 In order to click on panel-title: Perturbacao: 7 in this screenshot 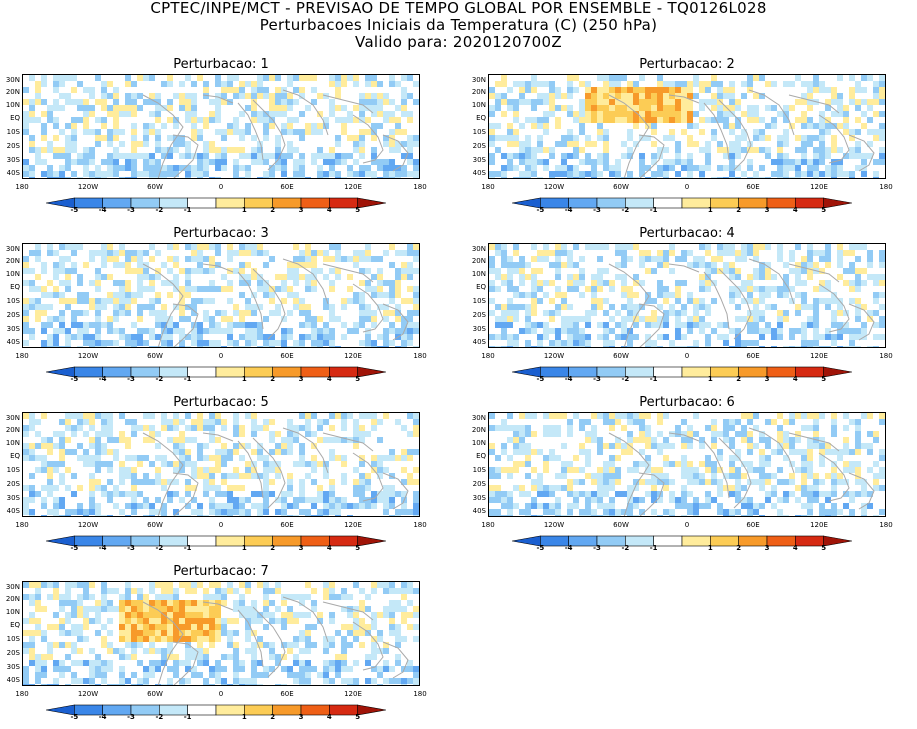, I will do `click(221, 571)`.